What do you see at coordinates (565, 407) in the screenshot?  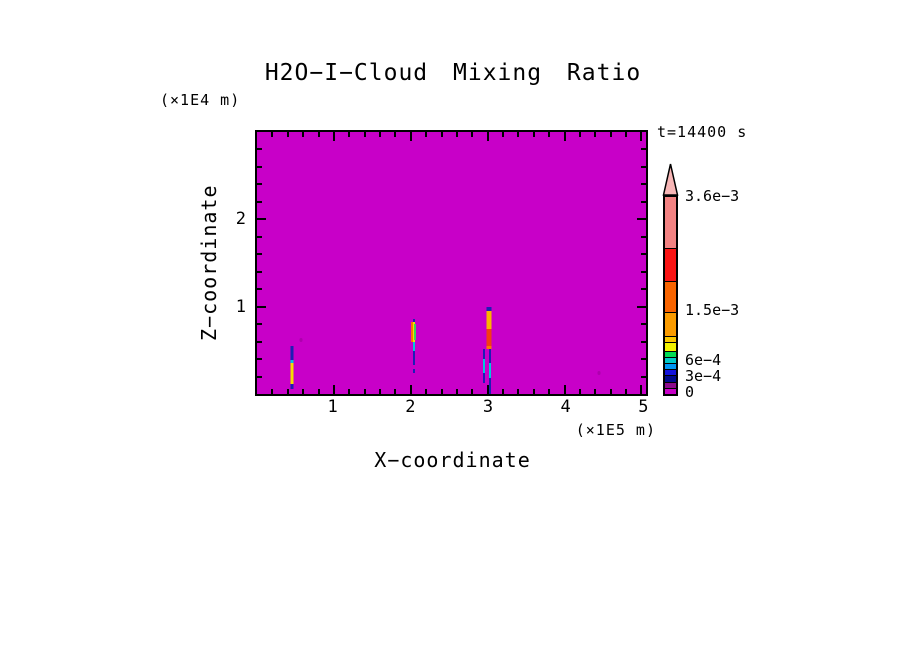 I see `x-tick-label: 4` at bounding box center [565, 407].